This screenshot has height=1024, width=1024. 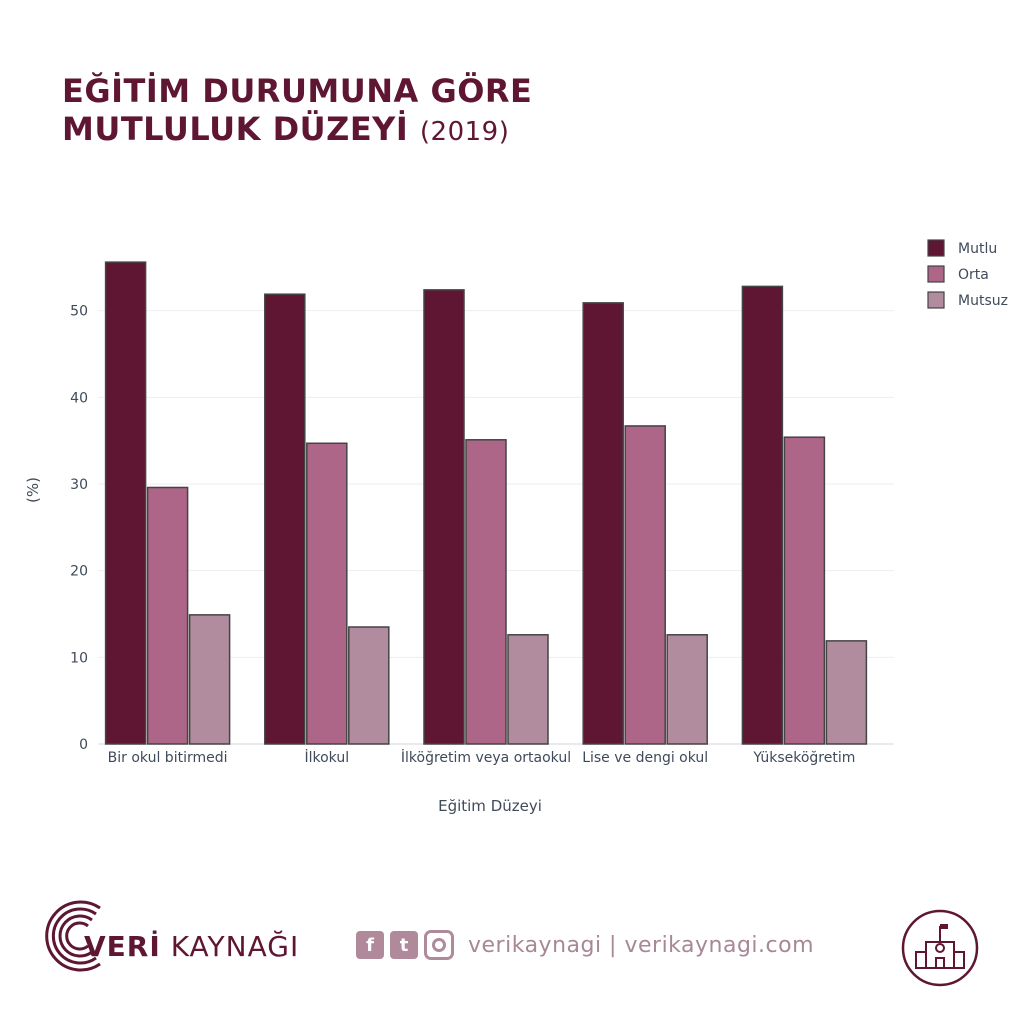 What do you see at coordinates (83, 745) in the screenshot?
I see `y-tick-label: 0` at bounding box center [83, 745].